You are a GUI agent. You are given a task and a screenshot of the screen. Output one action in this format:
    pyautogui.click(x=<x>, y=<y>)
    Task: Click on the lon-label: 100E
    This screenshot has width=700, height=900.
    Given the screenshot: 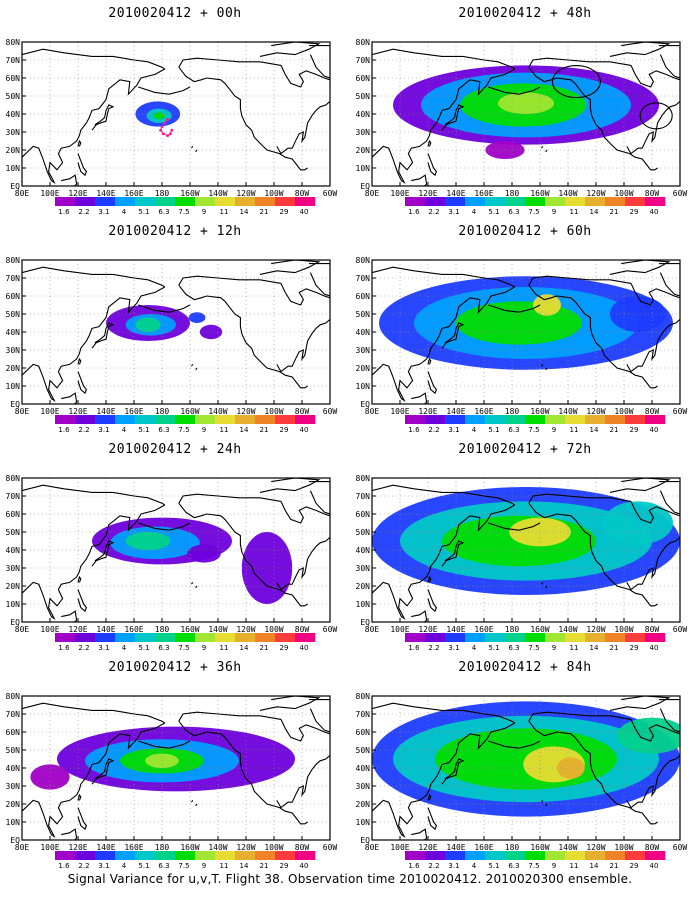 What is the action you would take?
    pyautogui.click(x=49, y=193)
    